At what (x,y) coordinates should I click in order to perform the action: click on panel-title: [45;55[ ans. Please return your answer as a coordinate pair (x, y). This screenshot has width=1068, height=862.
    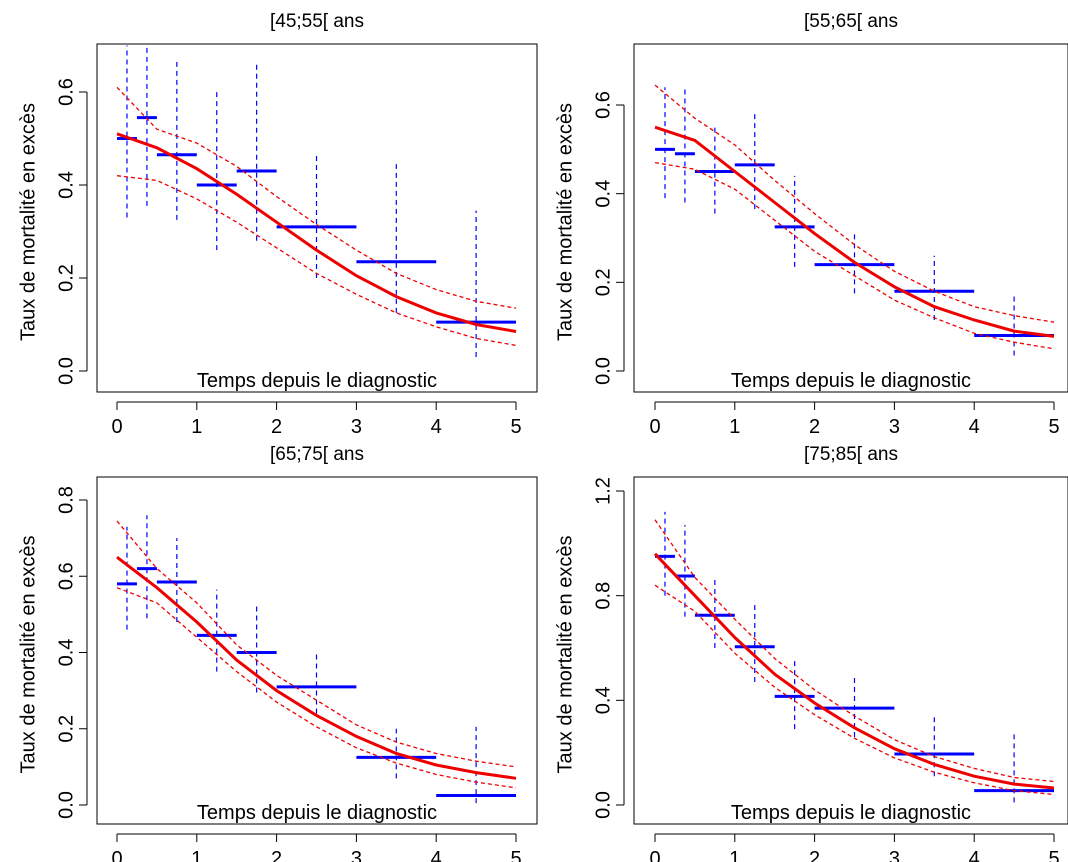
    Looking at the image, I should click on (317, 21).